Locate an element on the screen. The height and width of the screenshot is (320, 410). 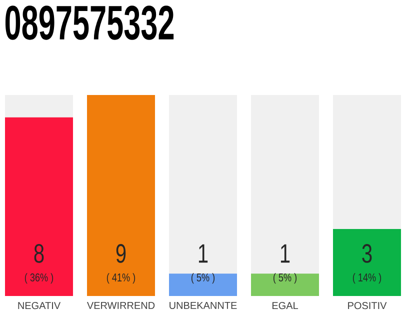
data-label: 3 is located at coordinates (367, 253).